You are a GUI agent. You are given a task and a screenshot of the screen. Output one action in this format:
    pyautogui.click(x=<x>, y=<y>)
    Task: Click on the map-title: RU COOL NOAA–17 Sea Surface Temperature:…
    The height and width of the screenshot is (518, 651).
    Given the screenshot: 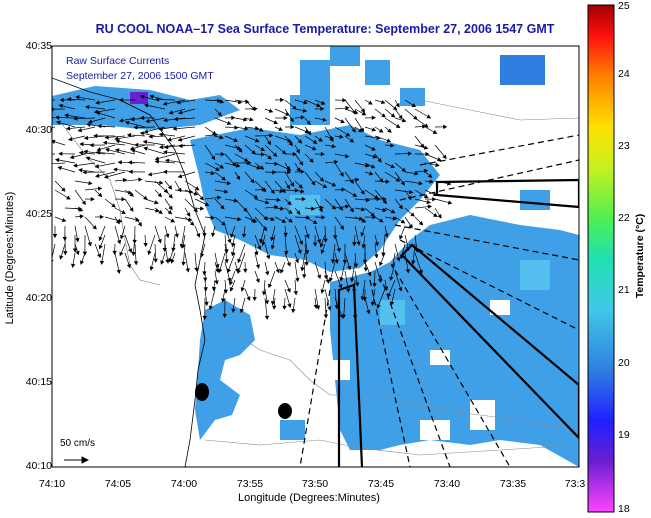 What is the action you would take?
    pyautogui.click(x=325, y=29)
    